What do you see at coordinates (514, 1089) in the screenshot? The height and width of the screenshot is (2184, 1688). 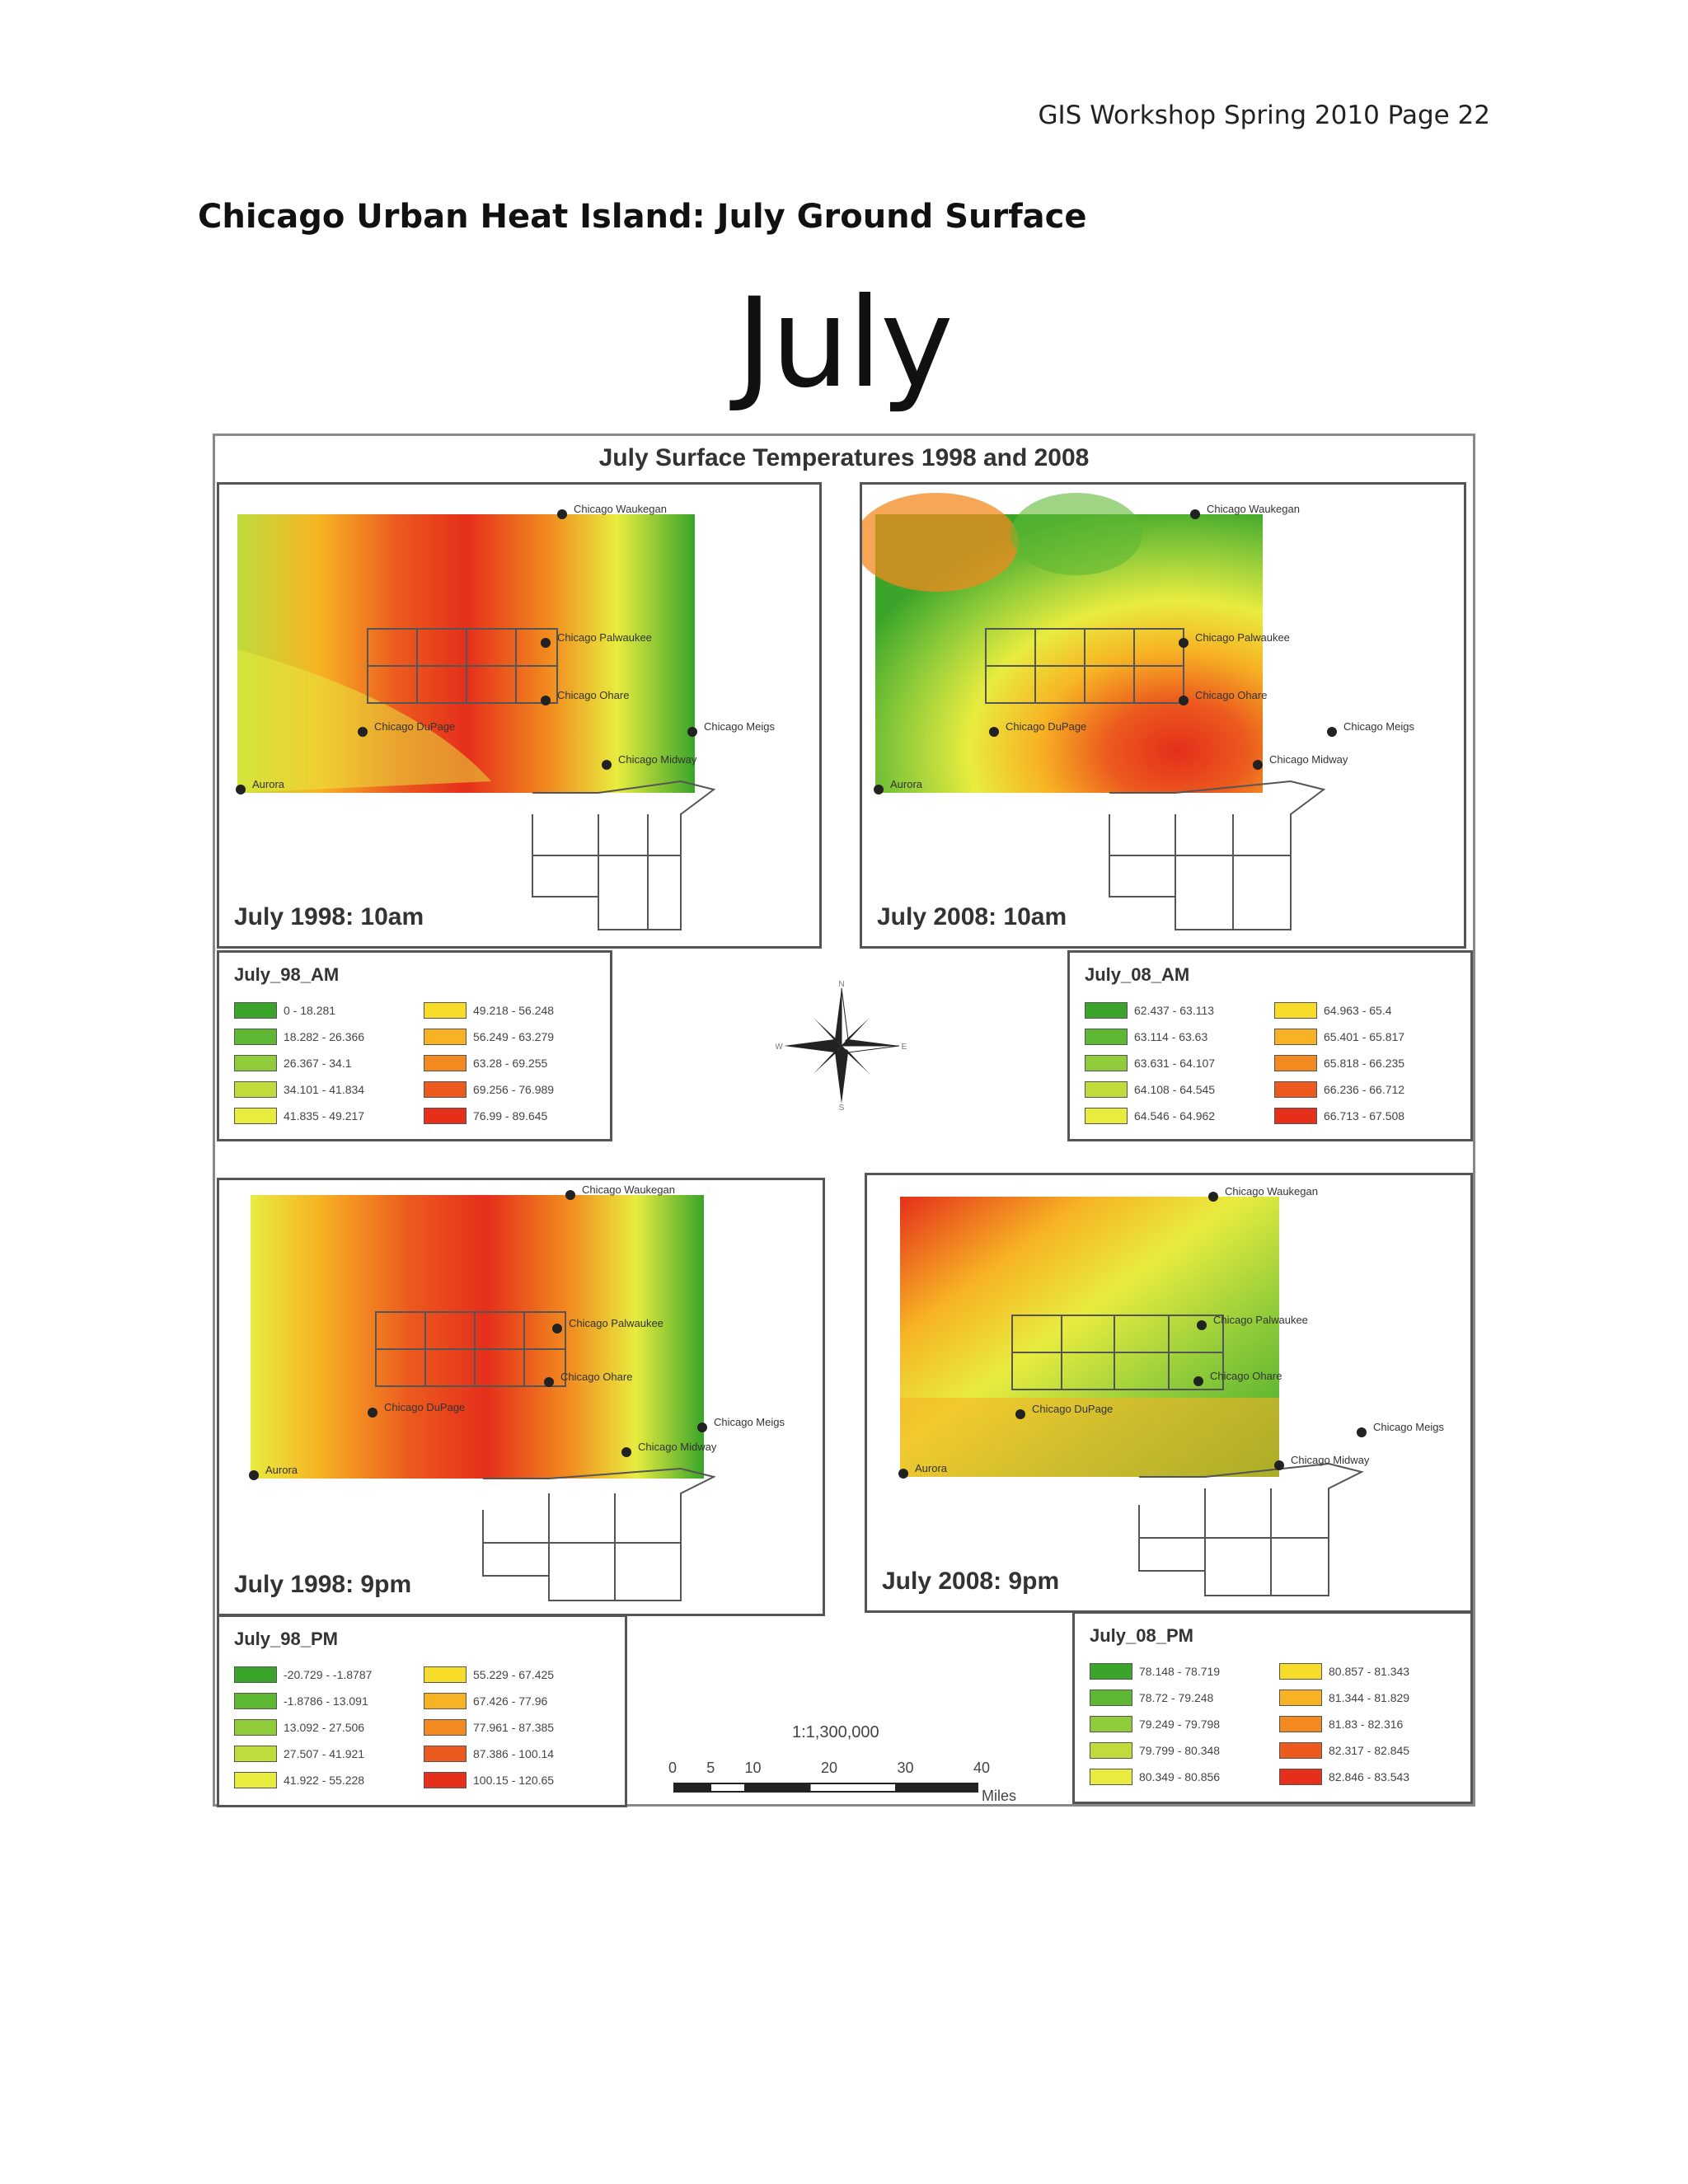 I see `legend-class-label: 69.256 - 76.989` at bounding box center [514, 1089].